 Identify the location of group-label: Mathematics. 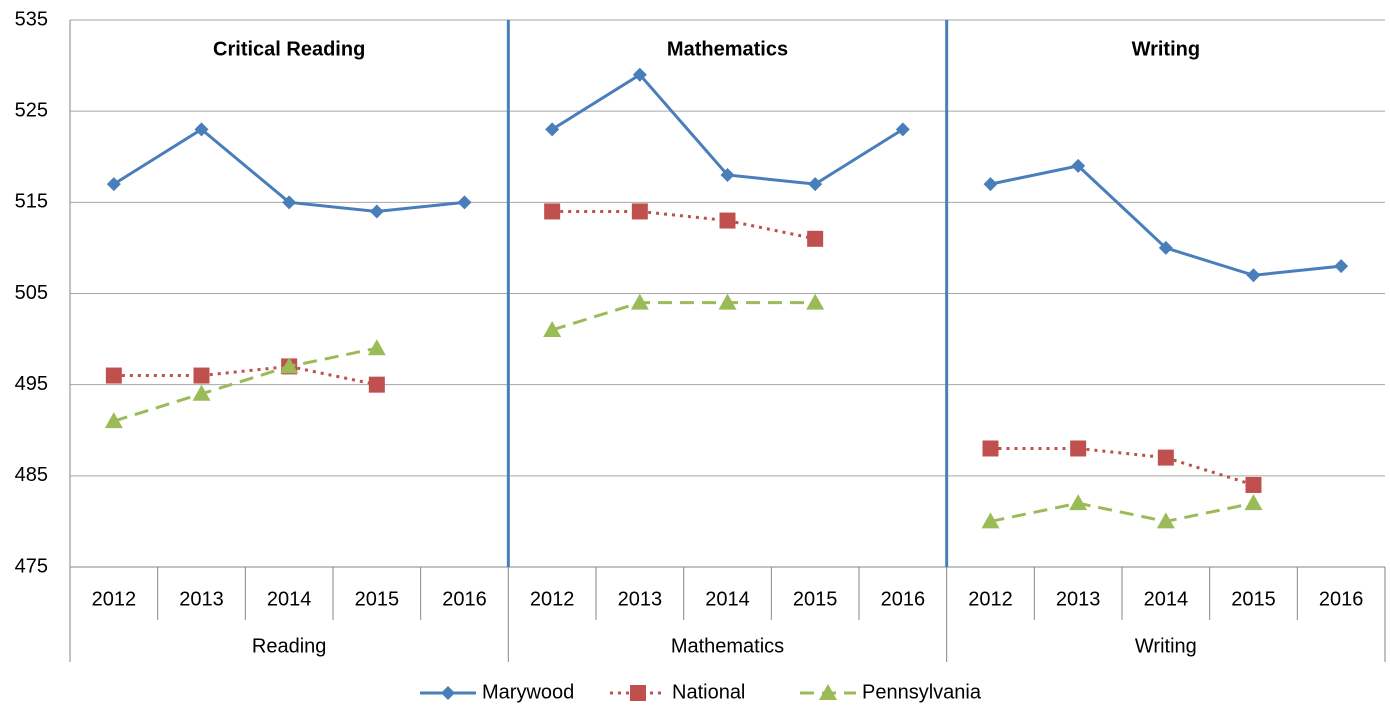
(727, 646).